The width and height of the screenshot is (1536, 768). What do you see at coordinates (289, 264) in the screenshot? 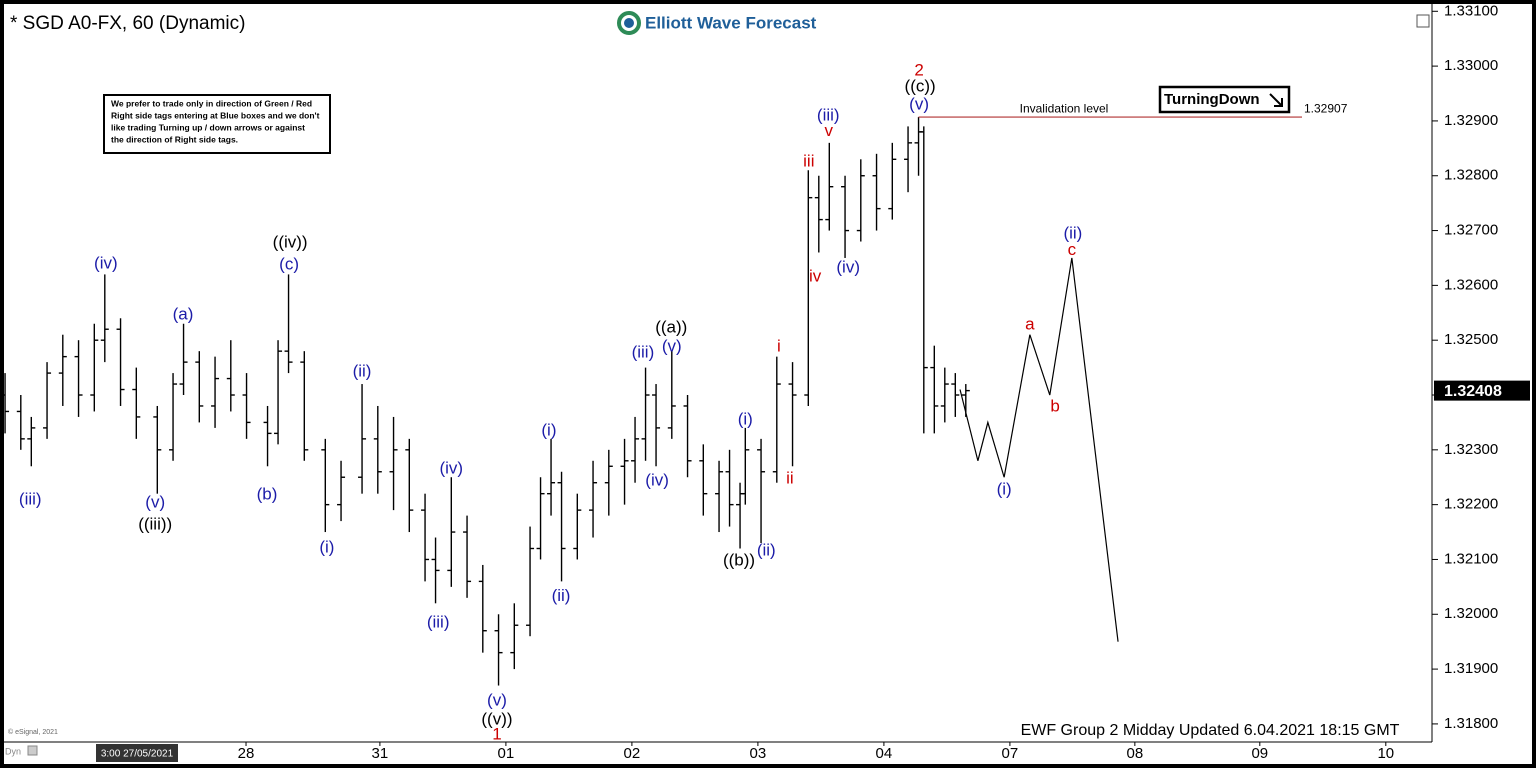
I see `wave-label: (c)` at bounding box center [289, 264].